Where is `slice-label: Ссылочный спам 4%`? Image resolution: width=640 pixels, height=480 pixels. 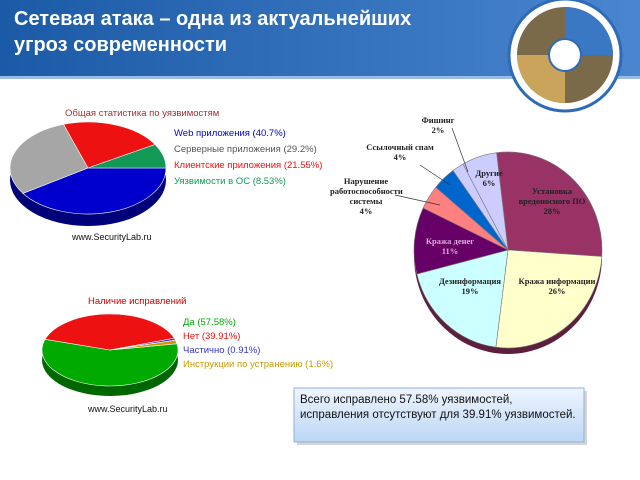
slice-label: Ссылочный спам 4% is located at coordinates (400, 152).